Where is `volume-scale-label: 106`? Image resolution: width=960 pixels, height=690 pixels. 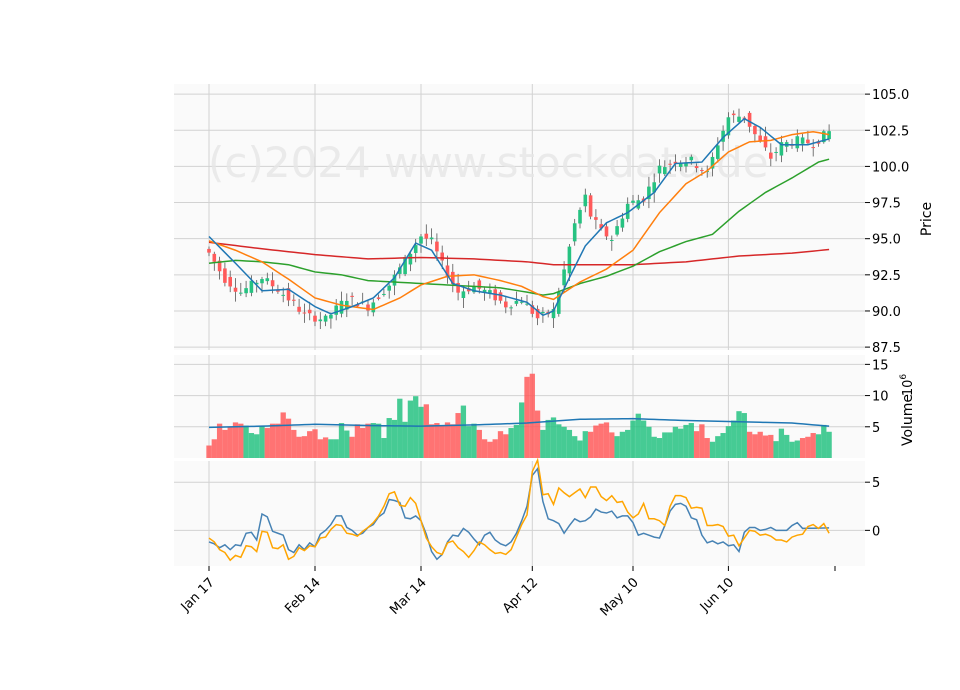 volume-scale-label: 106 is located at coordinates (907, 385).